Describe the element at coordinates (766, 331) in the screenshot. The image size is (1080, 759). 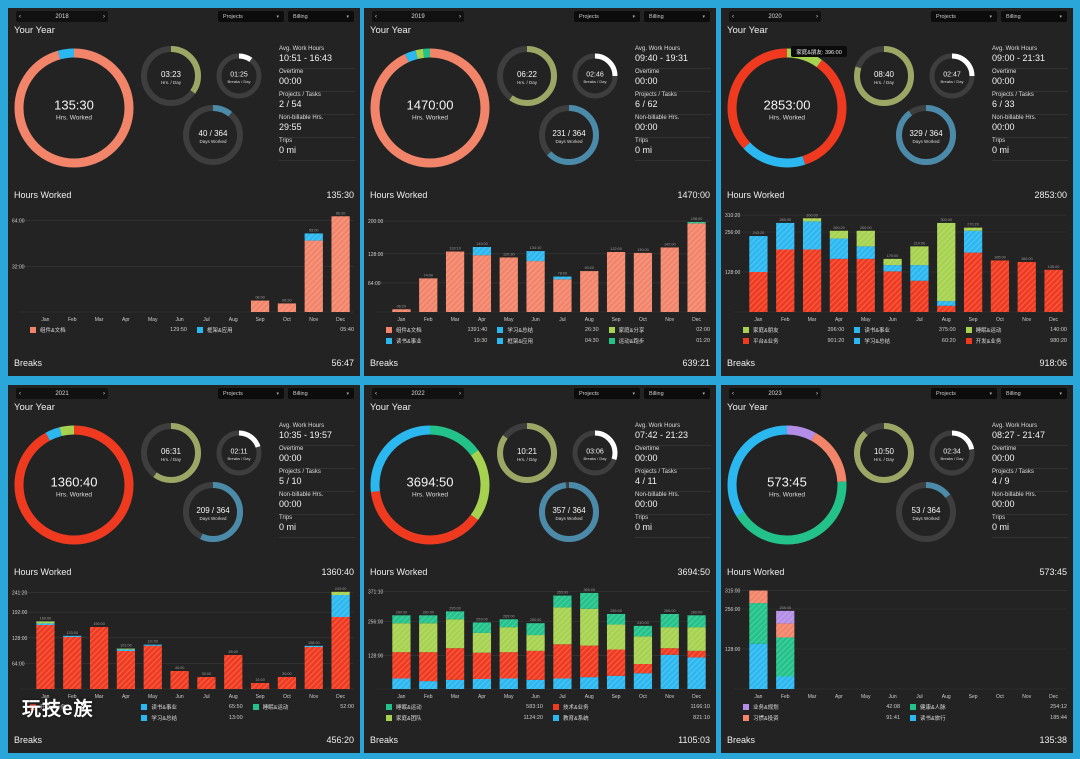
I see `legend-name: 家庭&朋友` at that location.